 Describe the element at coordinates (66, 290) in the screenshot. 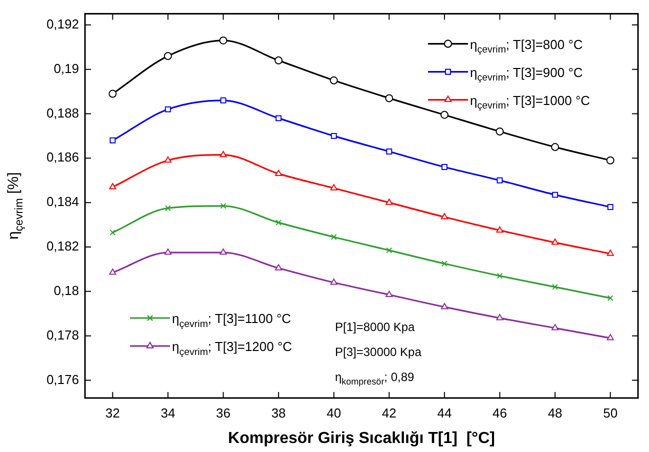

I see `y-tick-label: 0,18` at that location.